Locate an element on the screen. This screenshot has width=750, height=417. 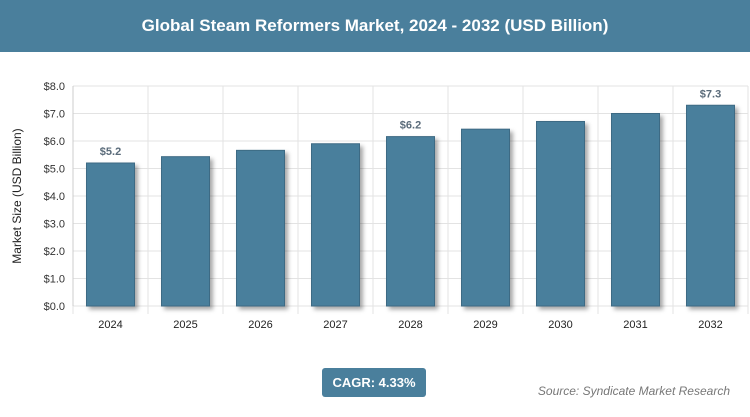
x-tick-label: 2027 is located at coordinates (335, 325).